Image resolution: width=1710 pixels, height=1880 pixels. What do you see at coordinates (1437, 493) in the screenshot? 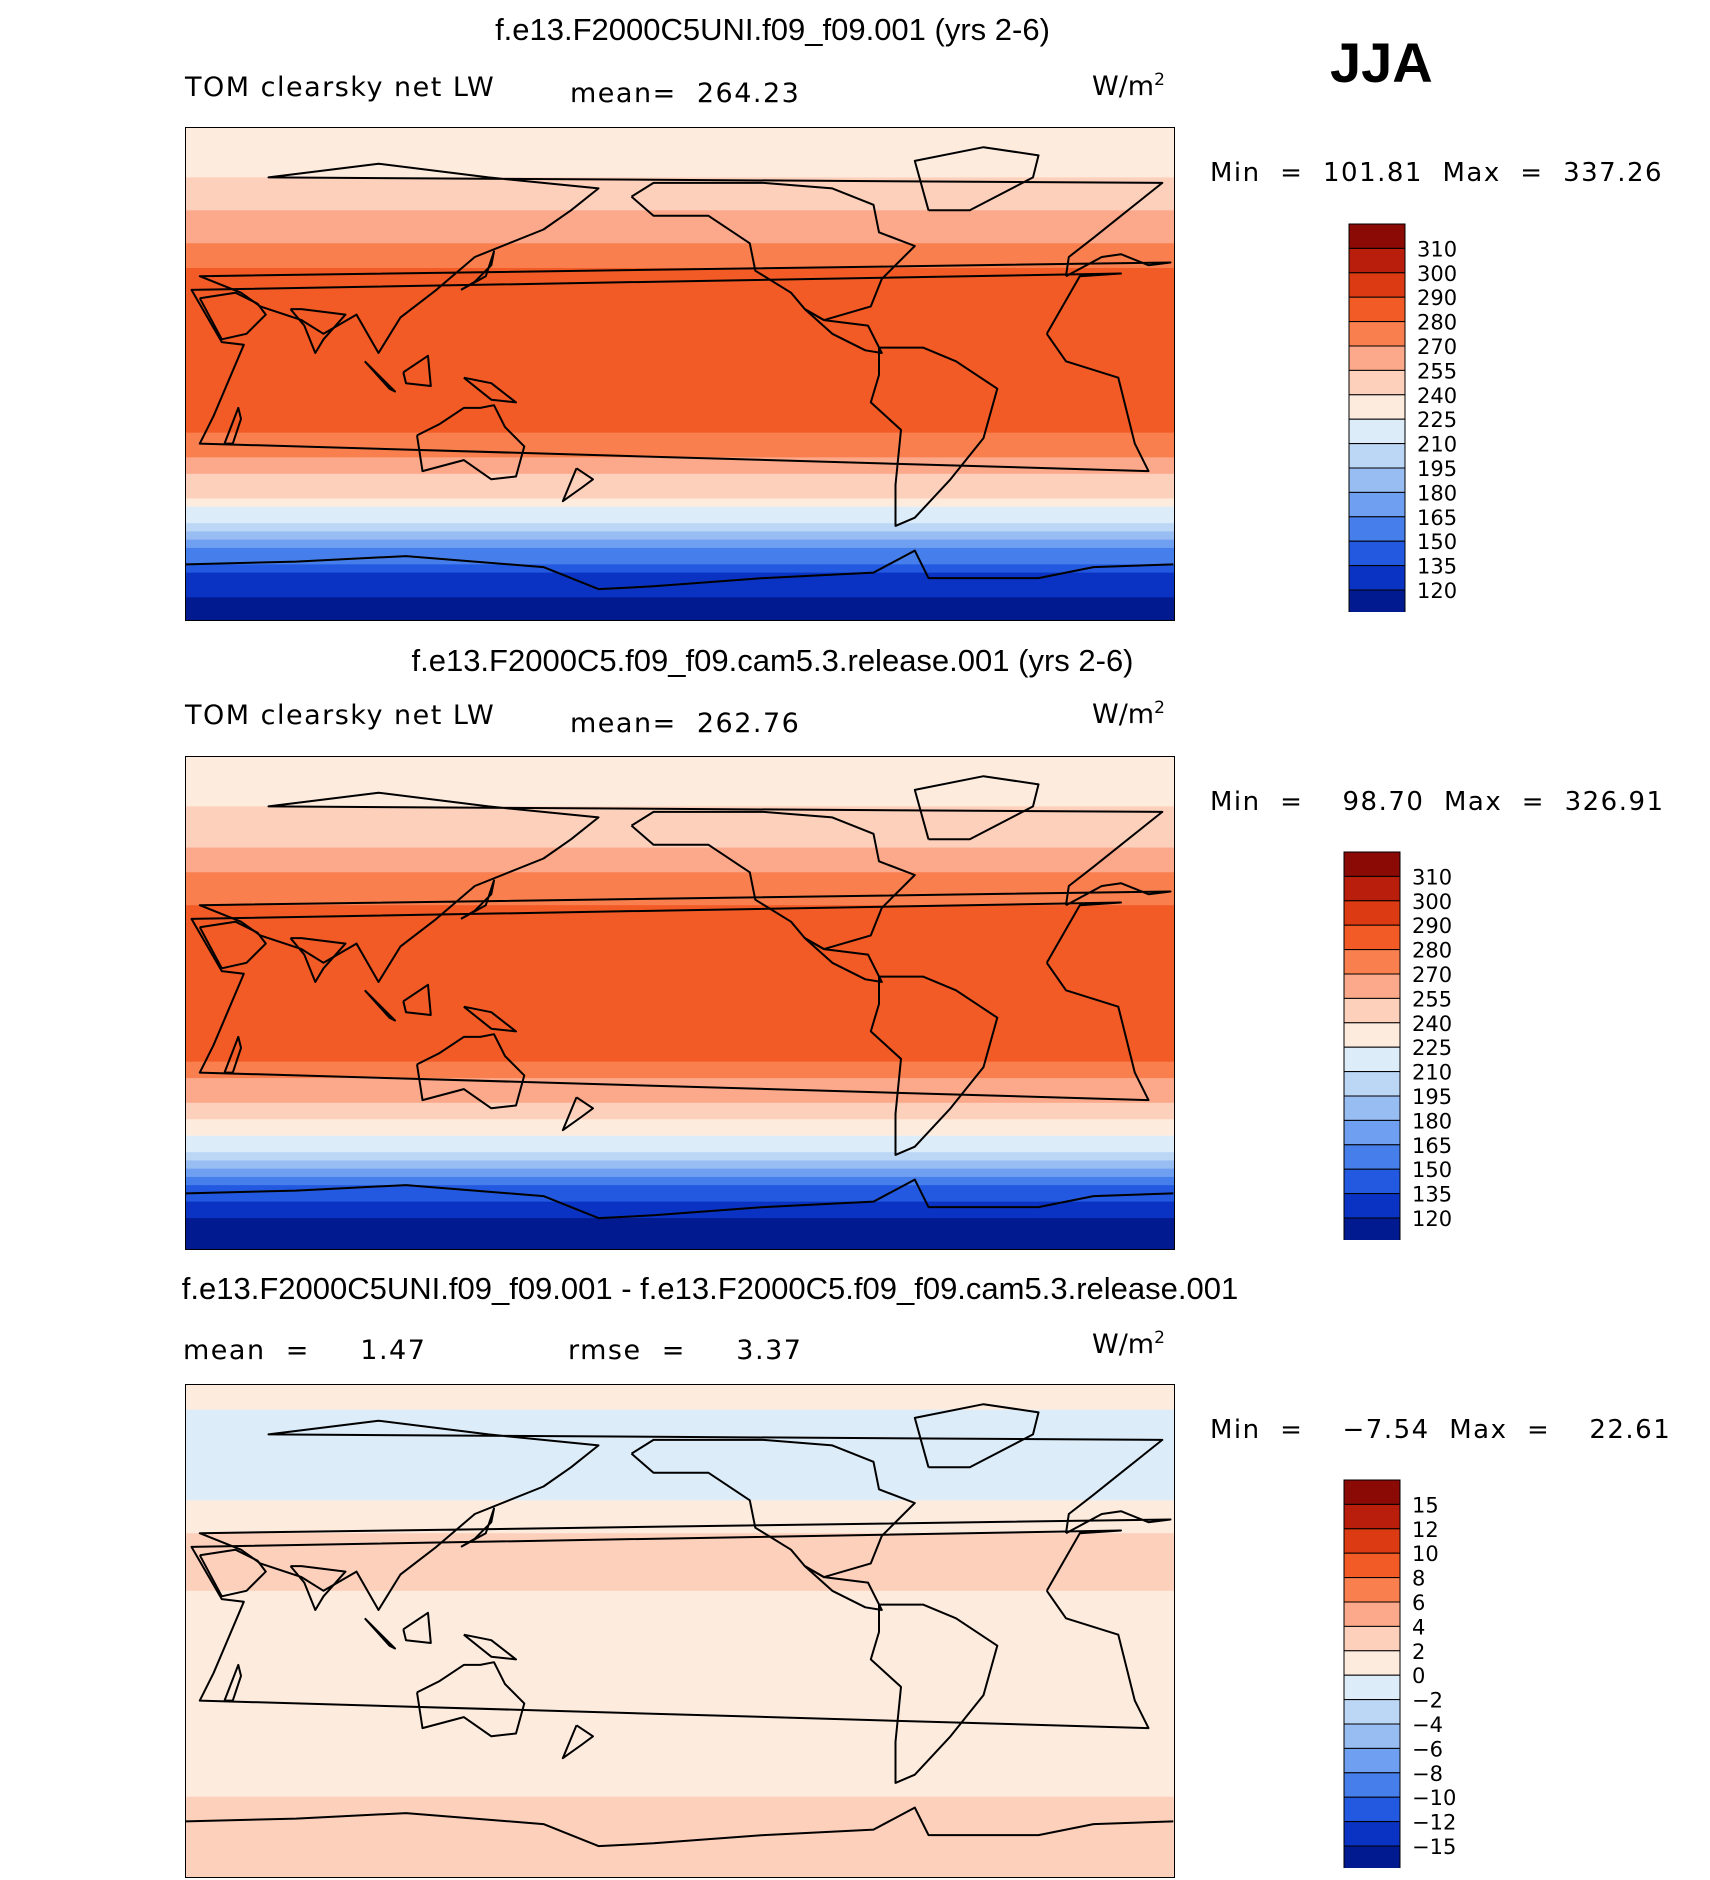
I see `colorbar-tick-label: 180` at bounding box center [1437, 493].